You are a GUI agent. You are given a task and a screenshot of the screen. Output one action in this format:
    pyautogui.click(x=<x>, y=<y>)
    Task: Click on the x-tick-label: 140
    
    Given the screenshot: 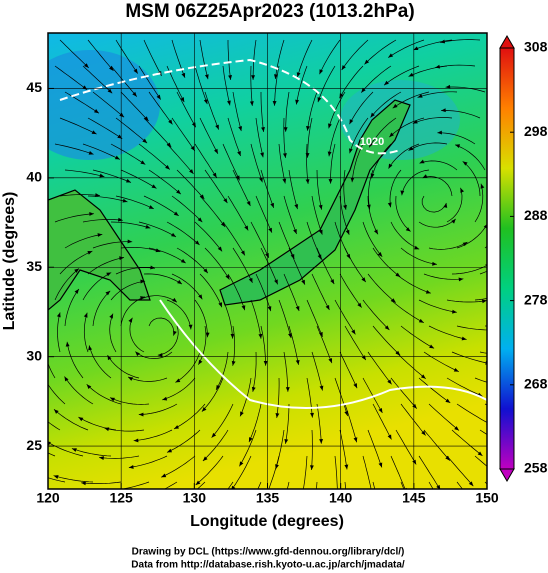 What is the action you would take?
    pyautogui.click(x=341, y=498)
    